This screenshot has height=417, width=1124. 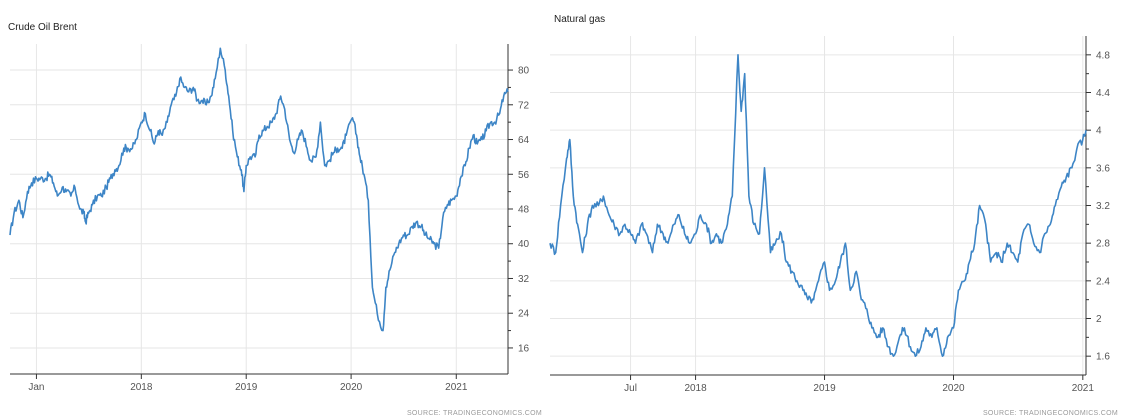 What do you see at coordinates (524, 314) in the screenshot?
I see `y-tick-label: 24` at bounding box center [524, 314].